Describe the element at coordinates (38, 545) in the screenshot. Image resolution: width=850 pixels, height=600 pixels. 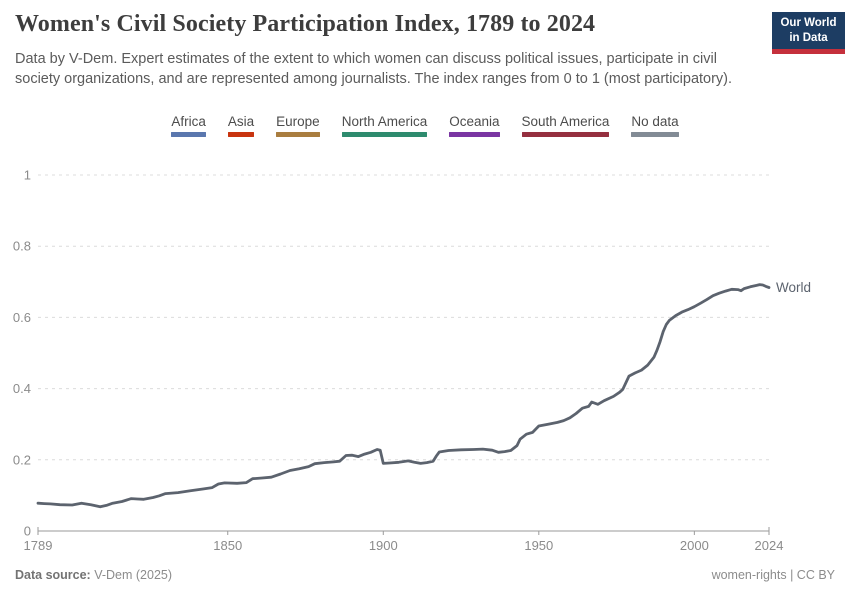
I see `x-axis-tick-label: 1789` at that location.